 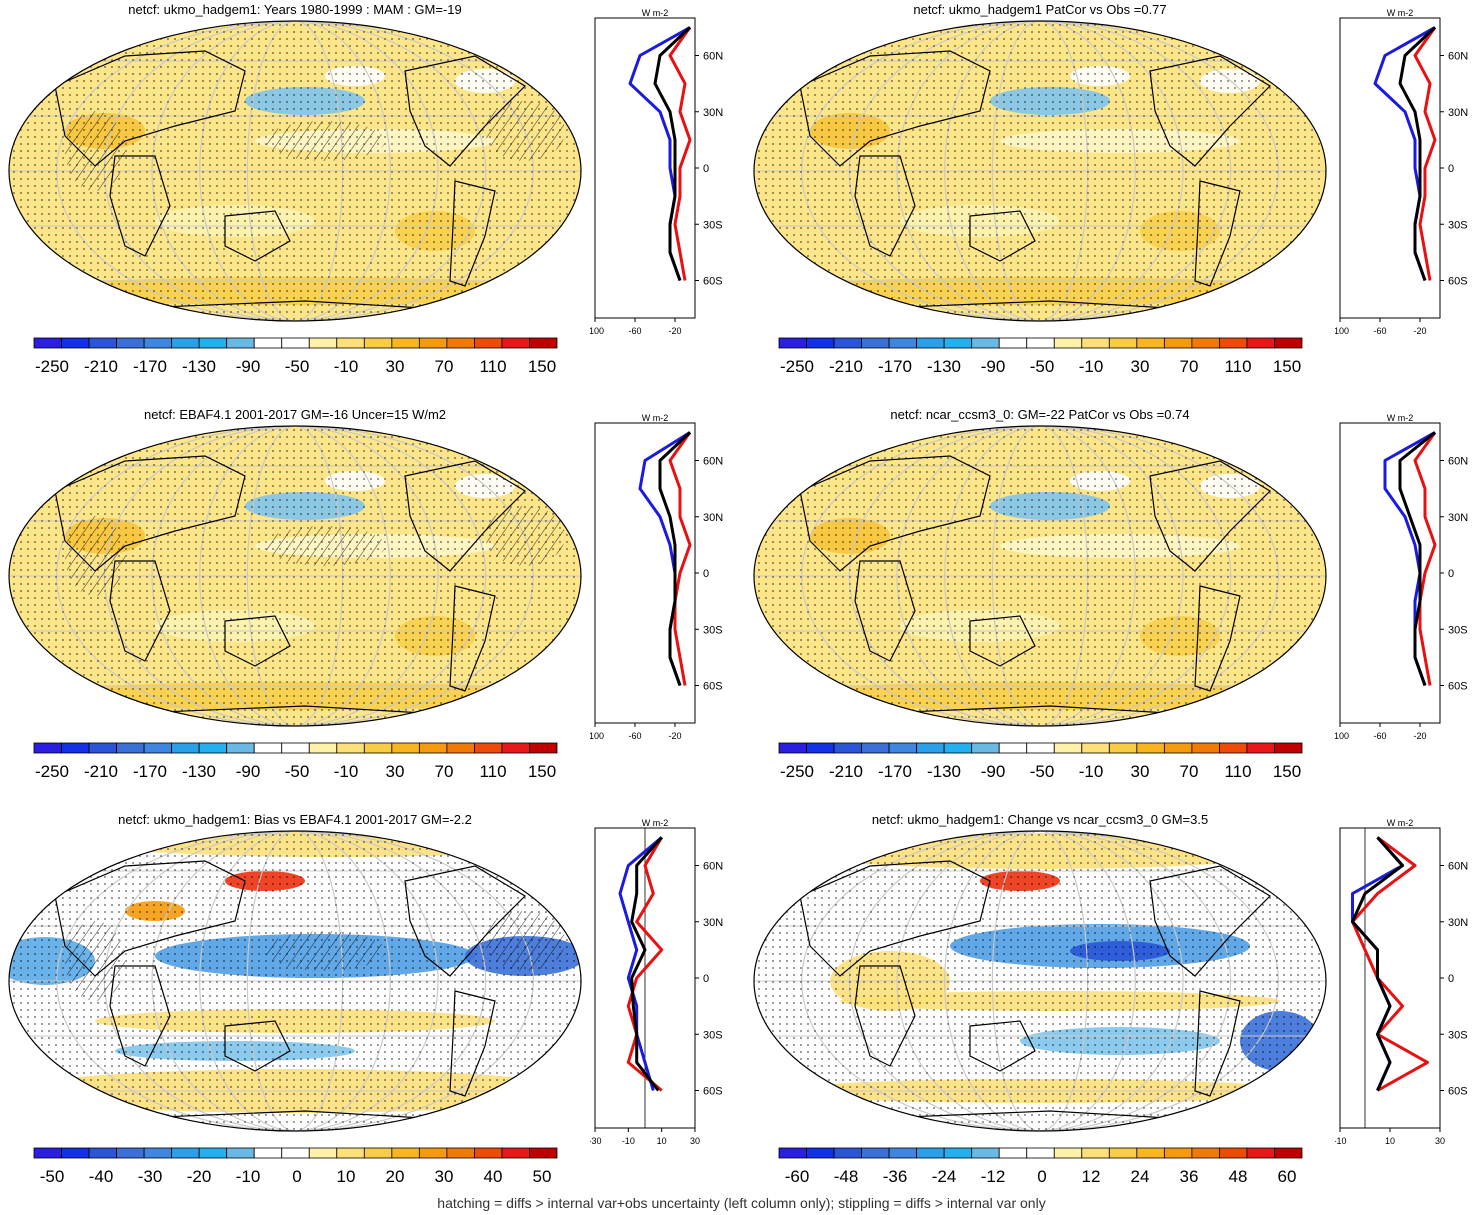 What do you see at coordinates (1238, 366) in the screenshot?
I see `colorbar-label: 110` at bounding box center [1238, 366].